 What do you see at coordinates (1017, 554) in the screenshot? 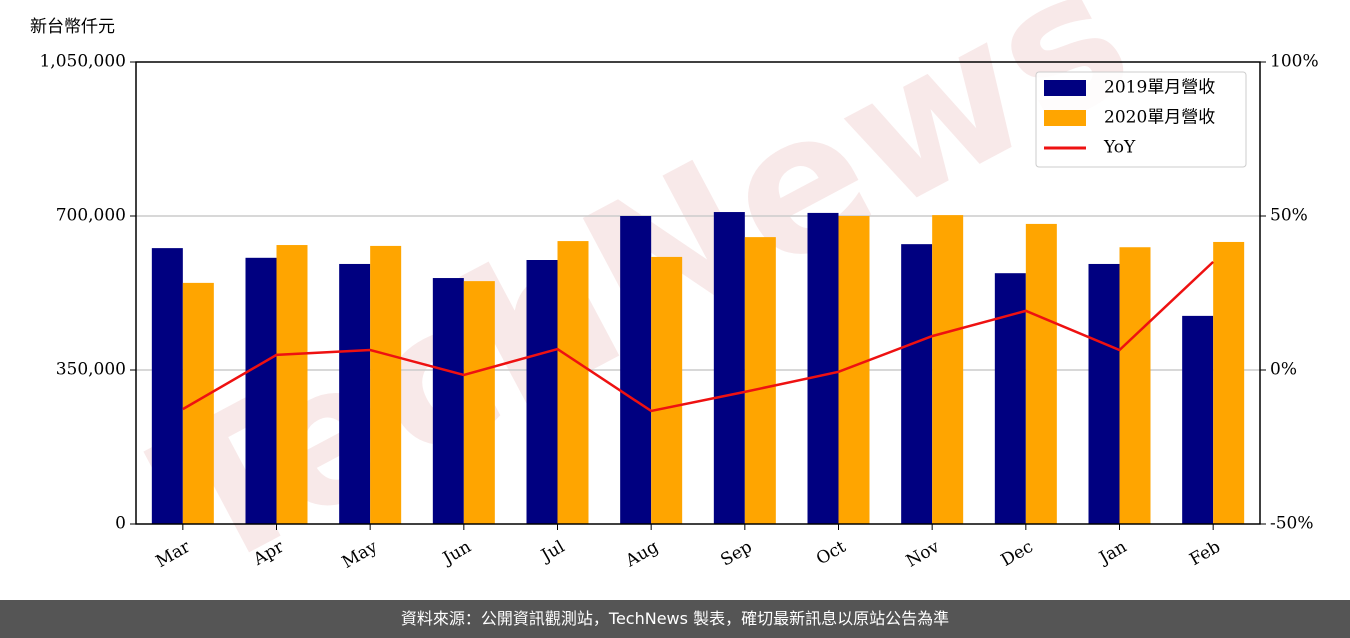
I see `x-tick-label: Dec` at bounding box center [1017, 554].